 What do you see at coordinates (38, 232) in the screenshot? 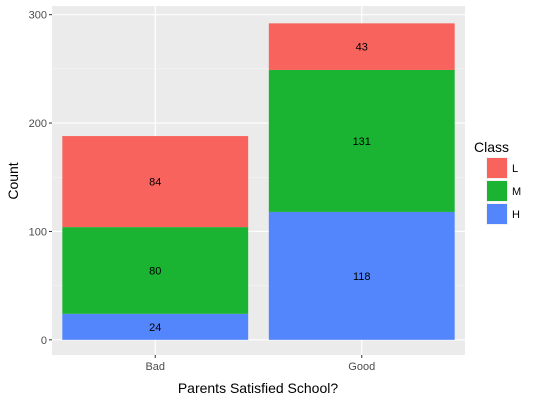
I see `y-tick-label: 100` at bounding box center [38, 232].